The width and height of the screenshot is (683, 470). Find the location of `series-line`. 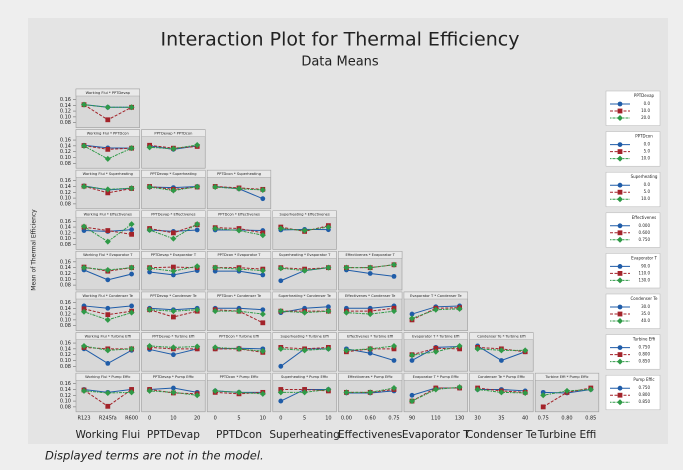

series-line is located at coordinates (173, 231).